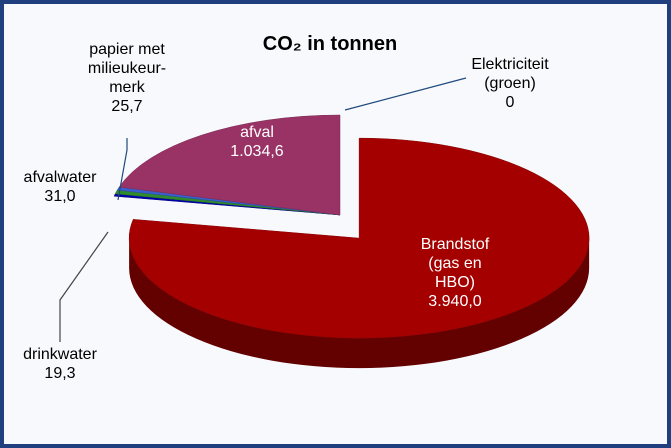 This screenshot has width=671, height=448. Describe the element at coordinates (60, 354) in the screenshot. I see `category-label: drinkwater` at that location.